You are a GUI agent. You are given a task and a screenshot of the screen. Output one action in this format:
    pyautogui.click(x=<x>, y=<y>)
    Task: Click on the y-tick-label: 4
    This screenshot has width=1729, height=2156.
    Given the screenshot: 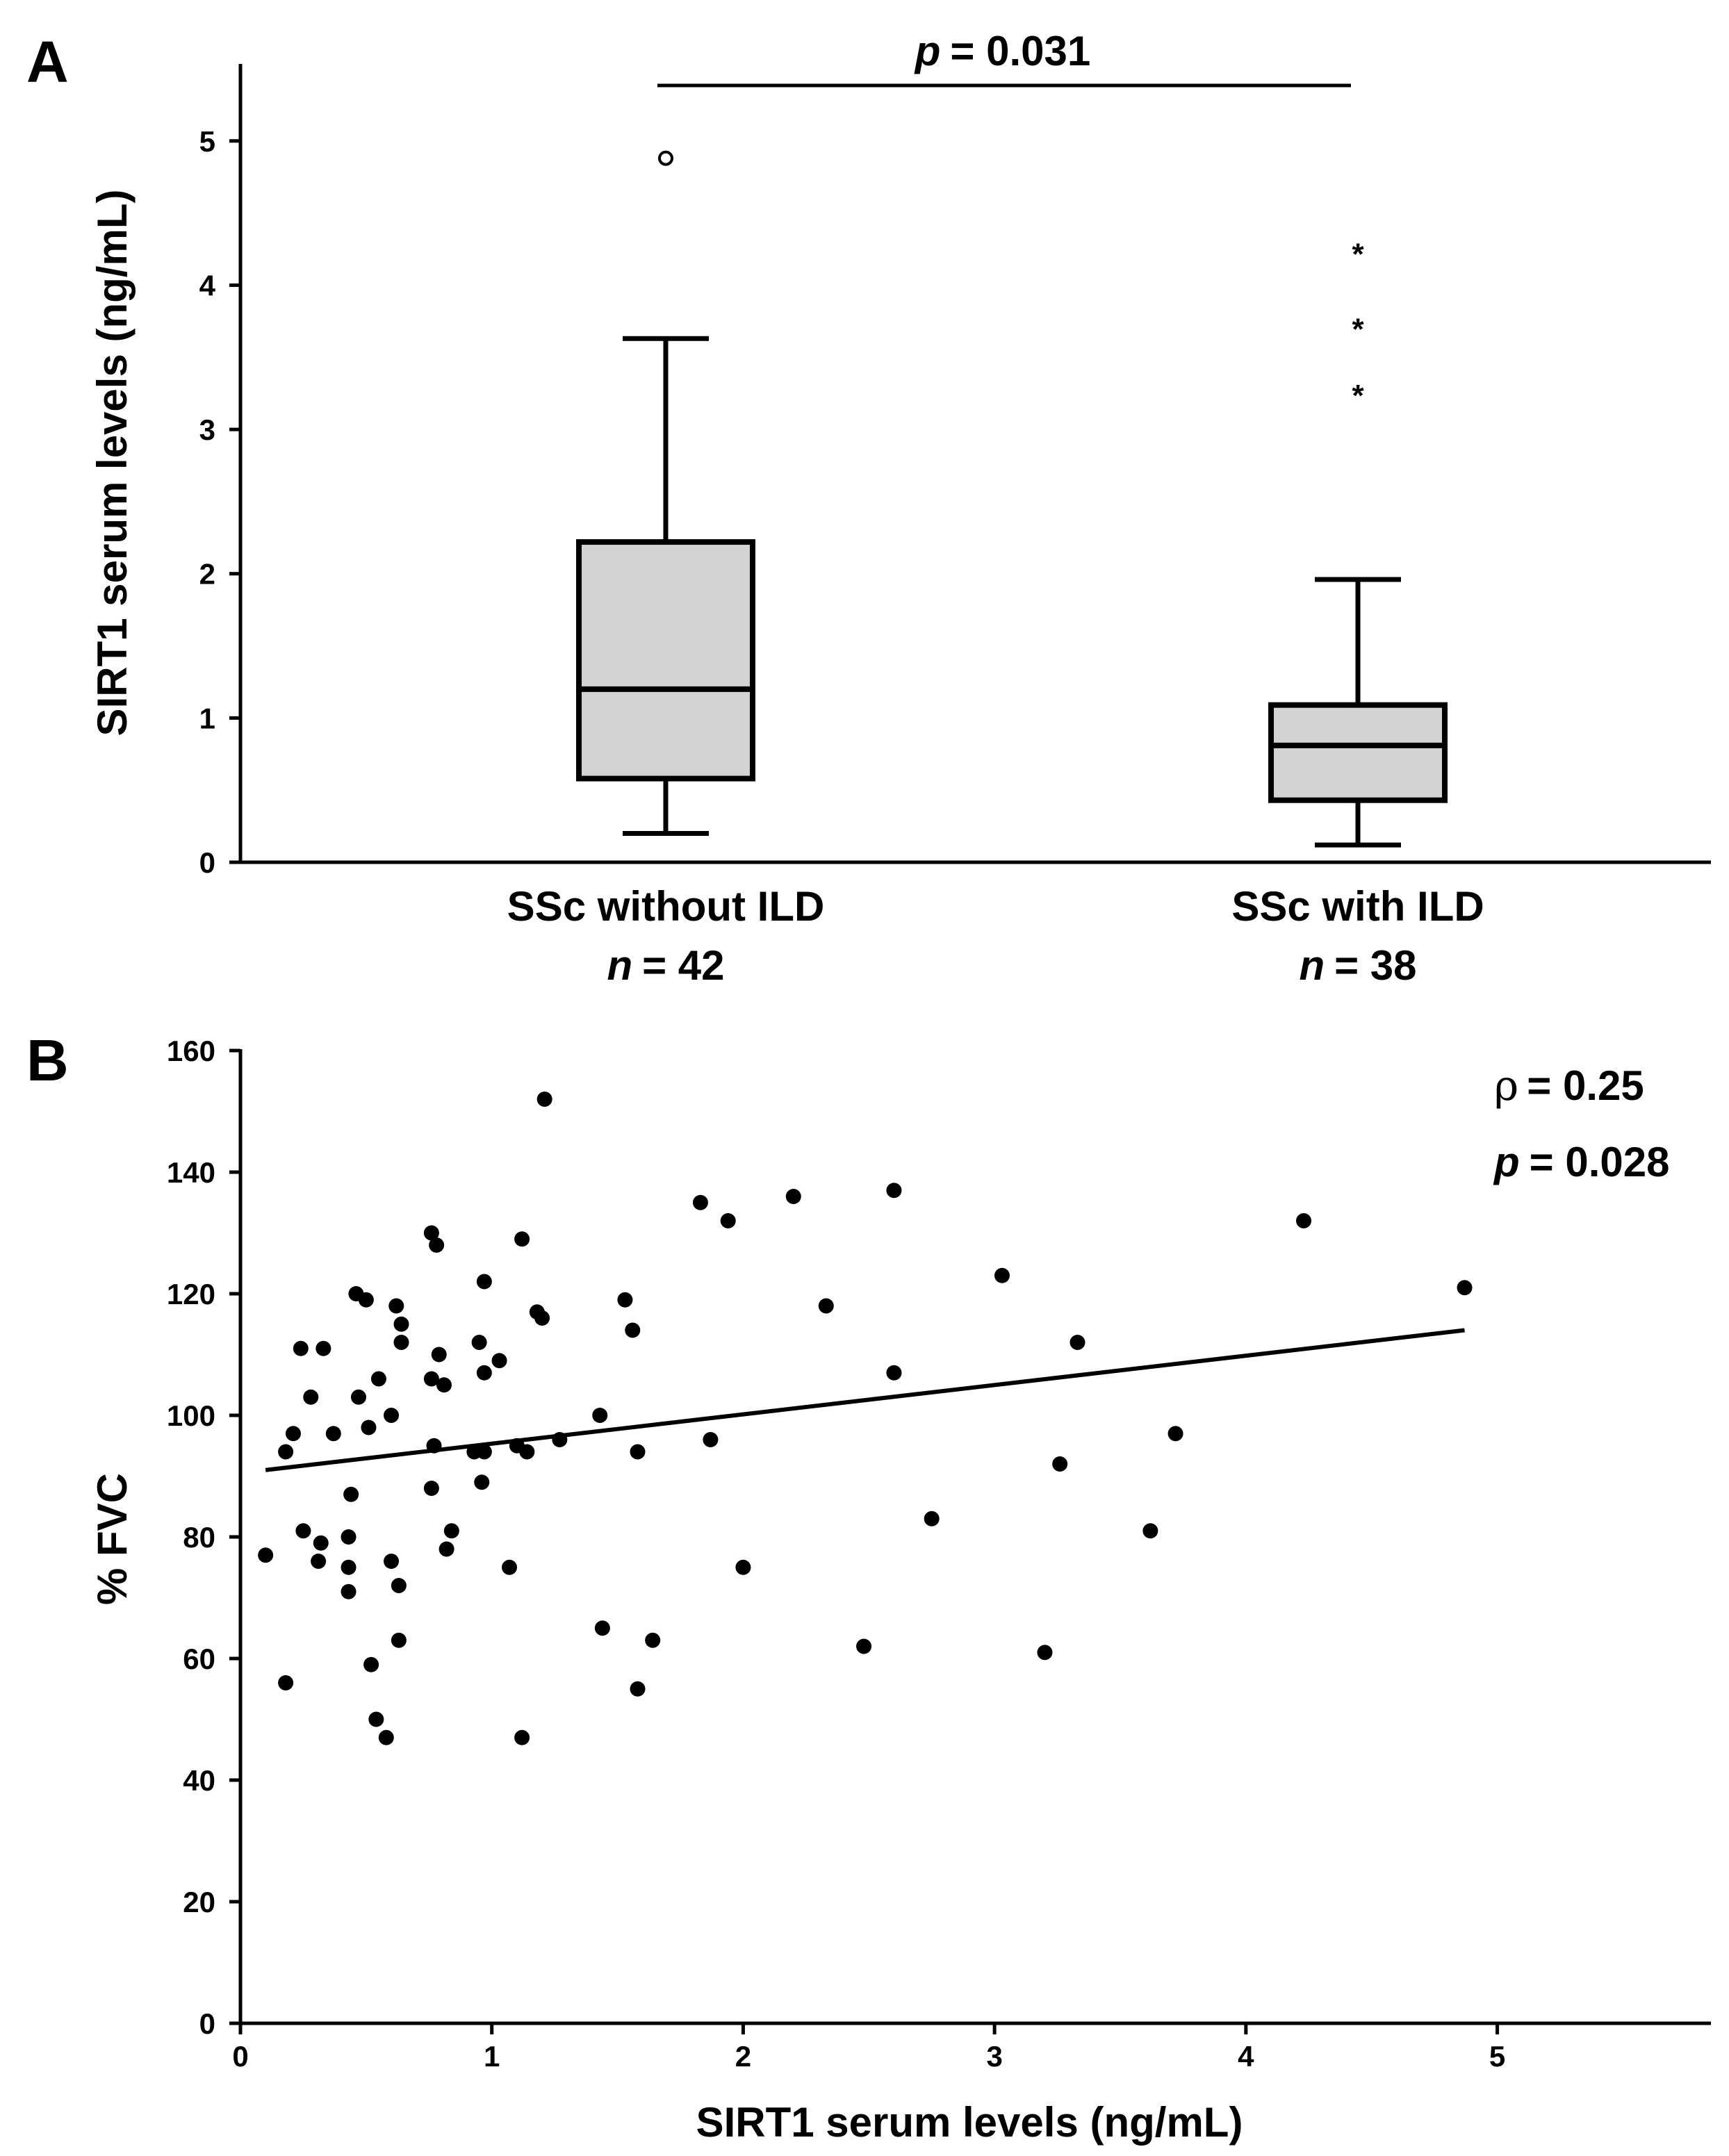 What is the action you would take?
    pyautogui.click(x=208, y=285)
    